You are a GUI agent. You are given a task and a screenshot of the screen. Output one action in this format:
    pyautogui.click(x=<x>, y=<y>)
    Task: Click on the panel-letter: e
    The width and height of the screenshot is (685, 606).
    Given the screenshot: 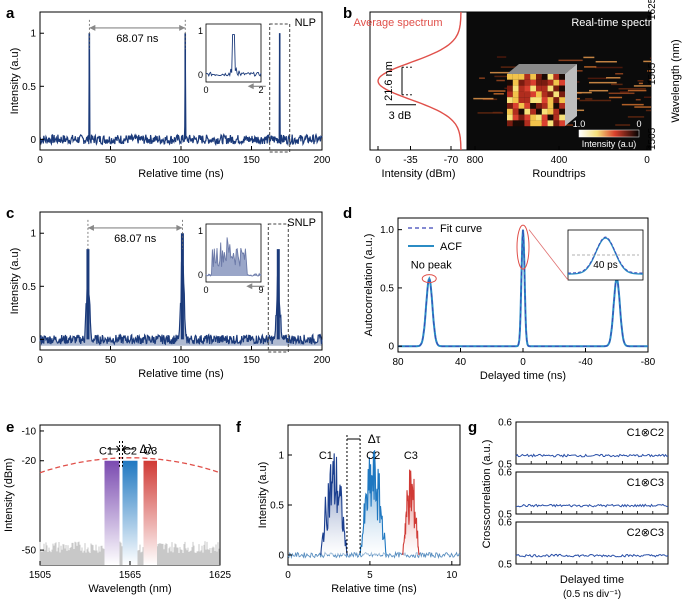 What is the action you would take?
    pyautogui.click(x=10, y=427)
    